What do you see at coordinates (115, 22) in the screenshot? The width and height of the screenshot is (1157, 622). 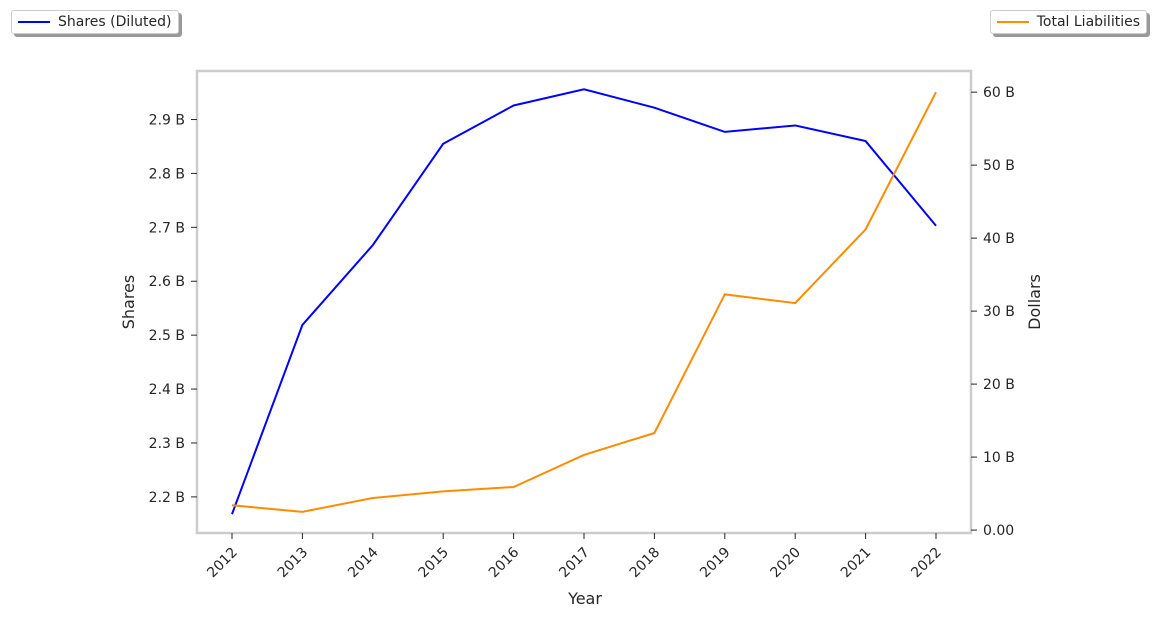 I see `legend-label: Shares (Diluted)` at bounding box center [115, 22].